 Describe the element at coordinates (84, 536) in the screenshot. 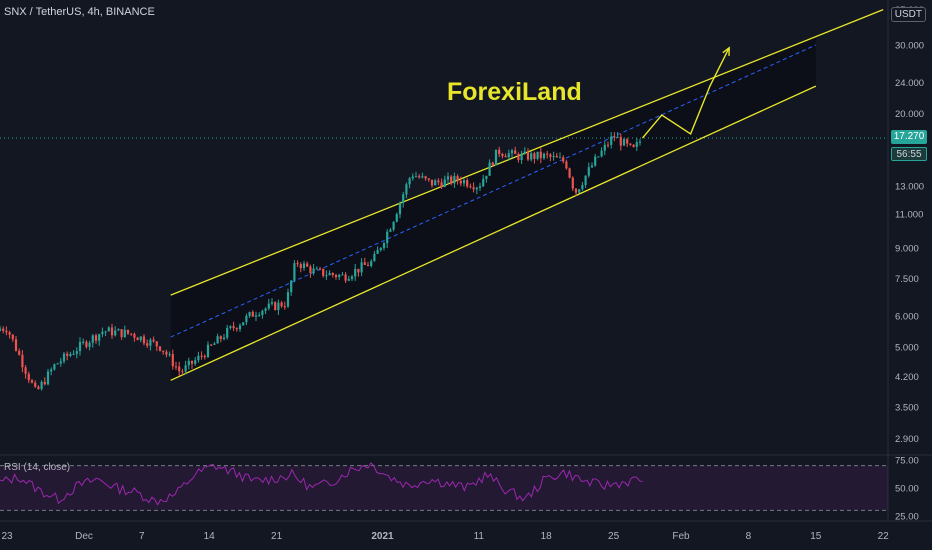

I see `time-axis-label: Dec` at that location.